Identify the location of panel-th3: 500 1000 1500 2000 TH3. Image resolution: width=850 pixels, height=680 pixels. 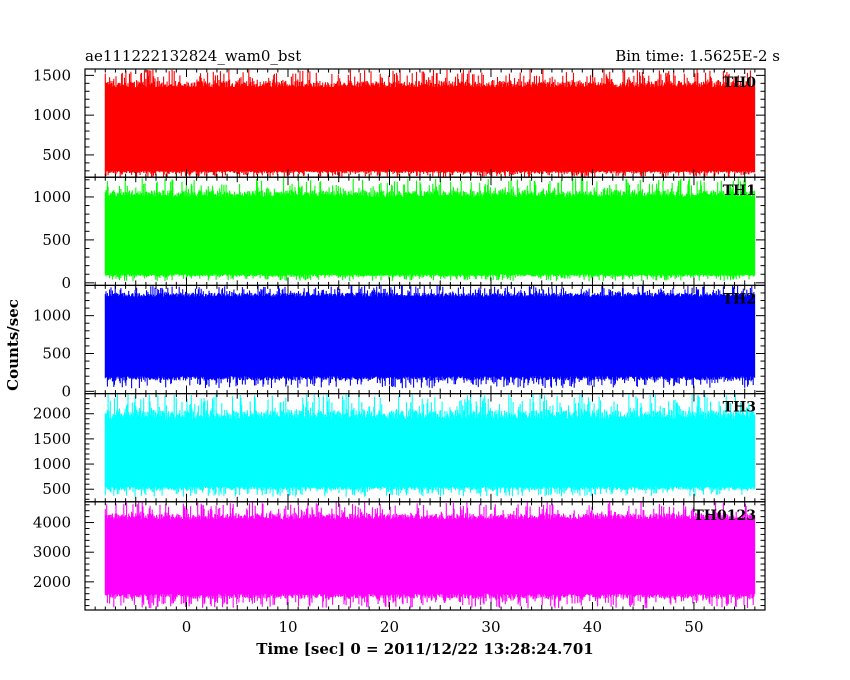
(399, 448).